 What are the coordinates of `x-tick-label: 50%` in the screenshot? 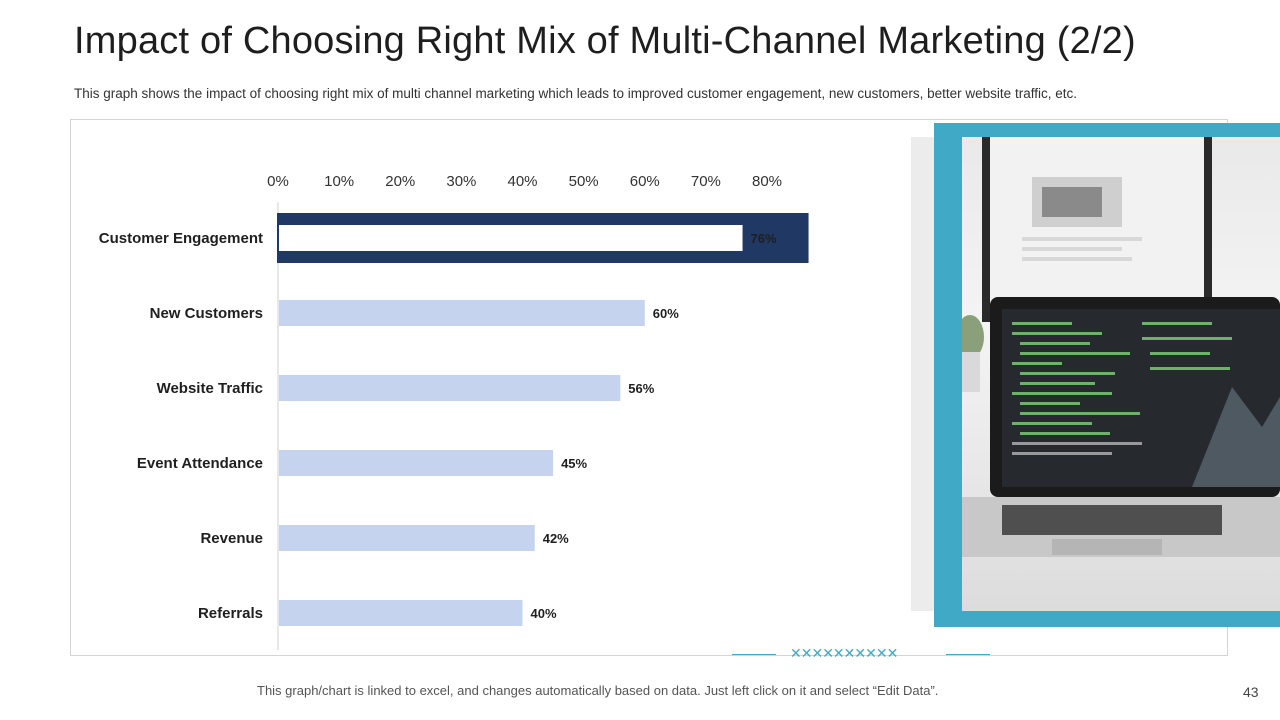 It's located at (584, 181).